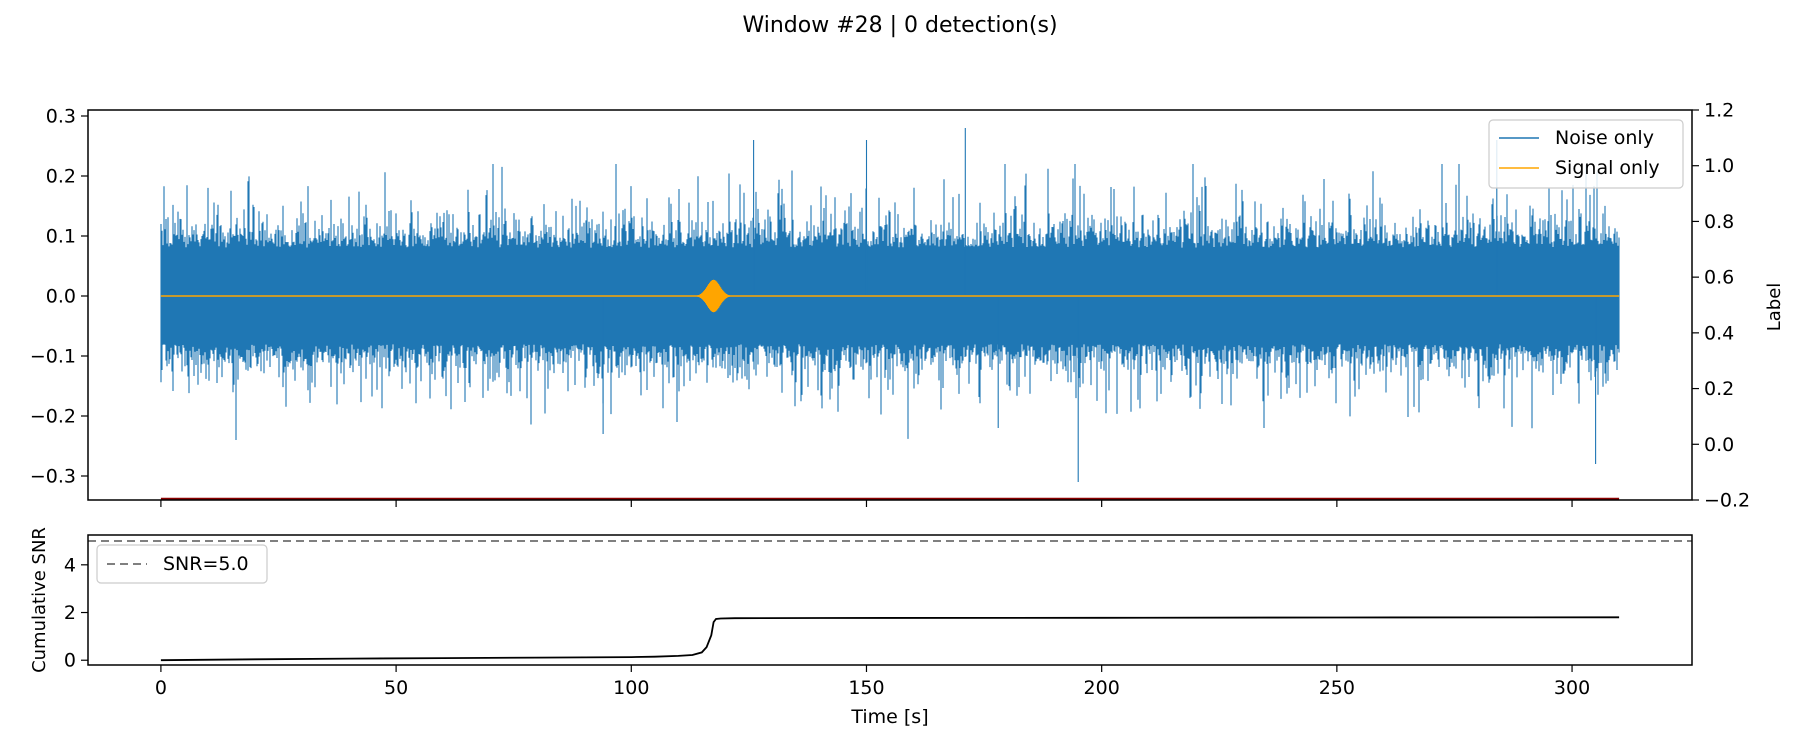  Describe the element at coordinates (396, 688) in the screenshot. I see `xtick-label: 50` at that location.